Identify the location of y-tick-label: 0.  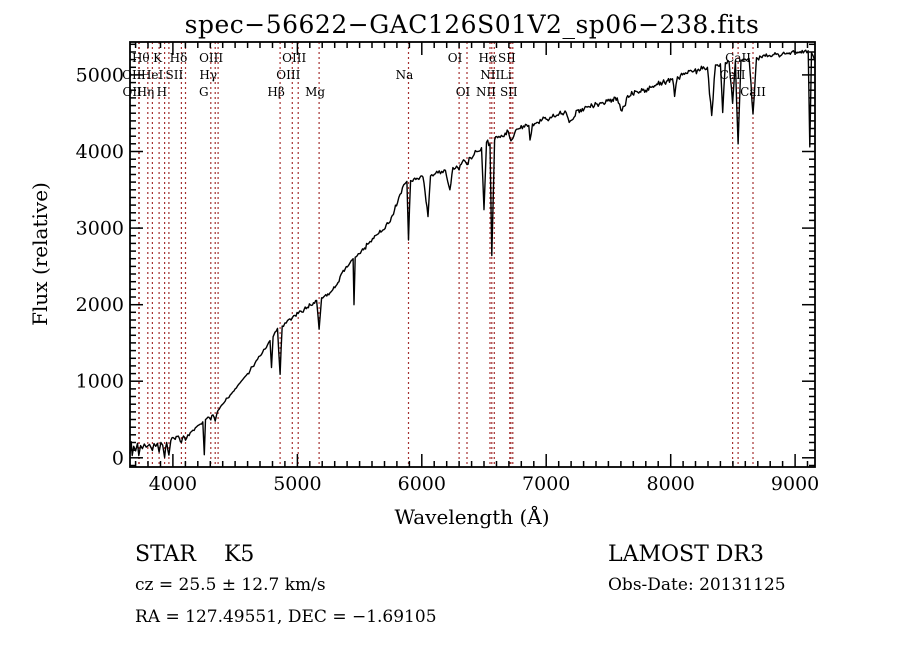
(118, 458).